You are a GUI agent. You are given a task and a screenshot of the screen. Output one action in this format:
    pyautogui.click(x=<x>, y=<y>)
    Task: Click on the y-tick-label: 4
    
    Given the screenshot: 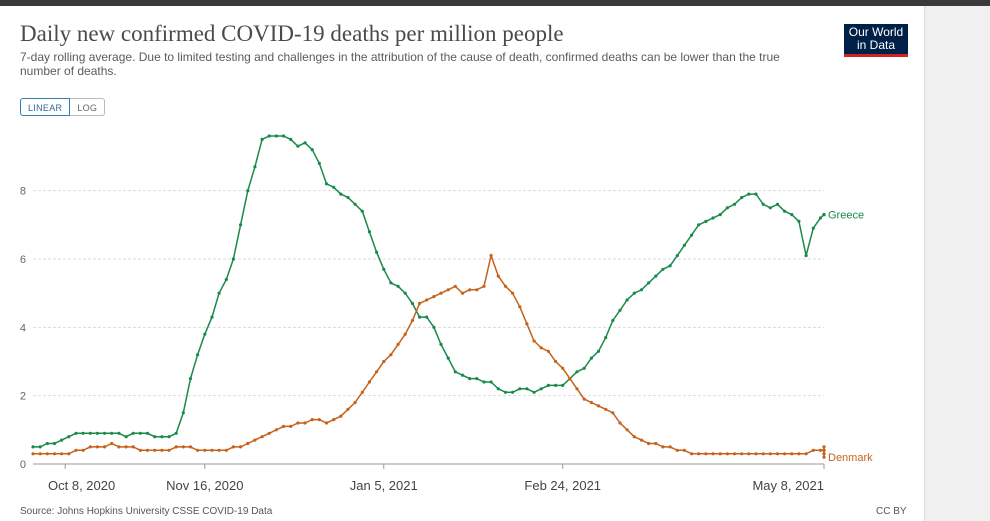 What is the action you would take?
    pyautogui.click(x=23, y=328)
    